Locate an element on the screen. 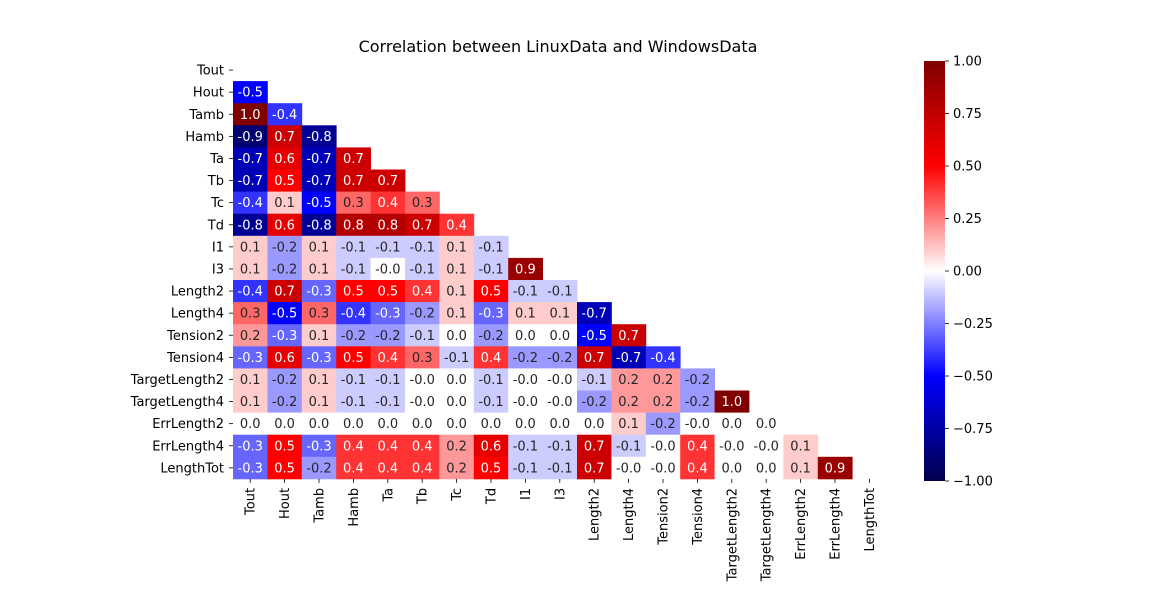 The height and width of the screenshot is (600, 1162). y-tick-label: LengthTot is located at coordinates (192, 468).